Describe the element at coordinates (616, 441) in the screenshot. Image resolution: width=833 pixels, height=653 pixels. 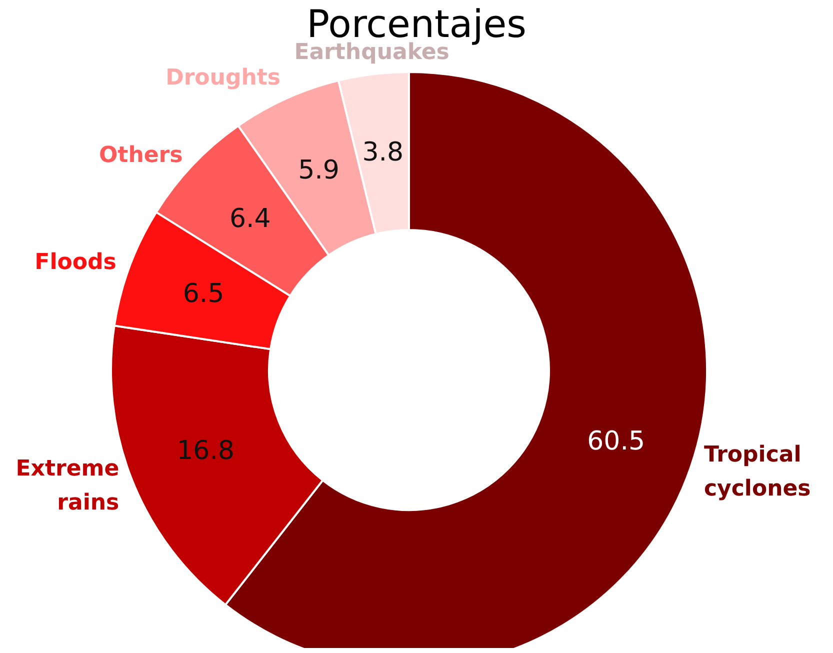
I see `data-label: 60.5` at that location.